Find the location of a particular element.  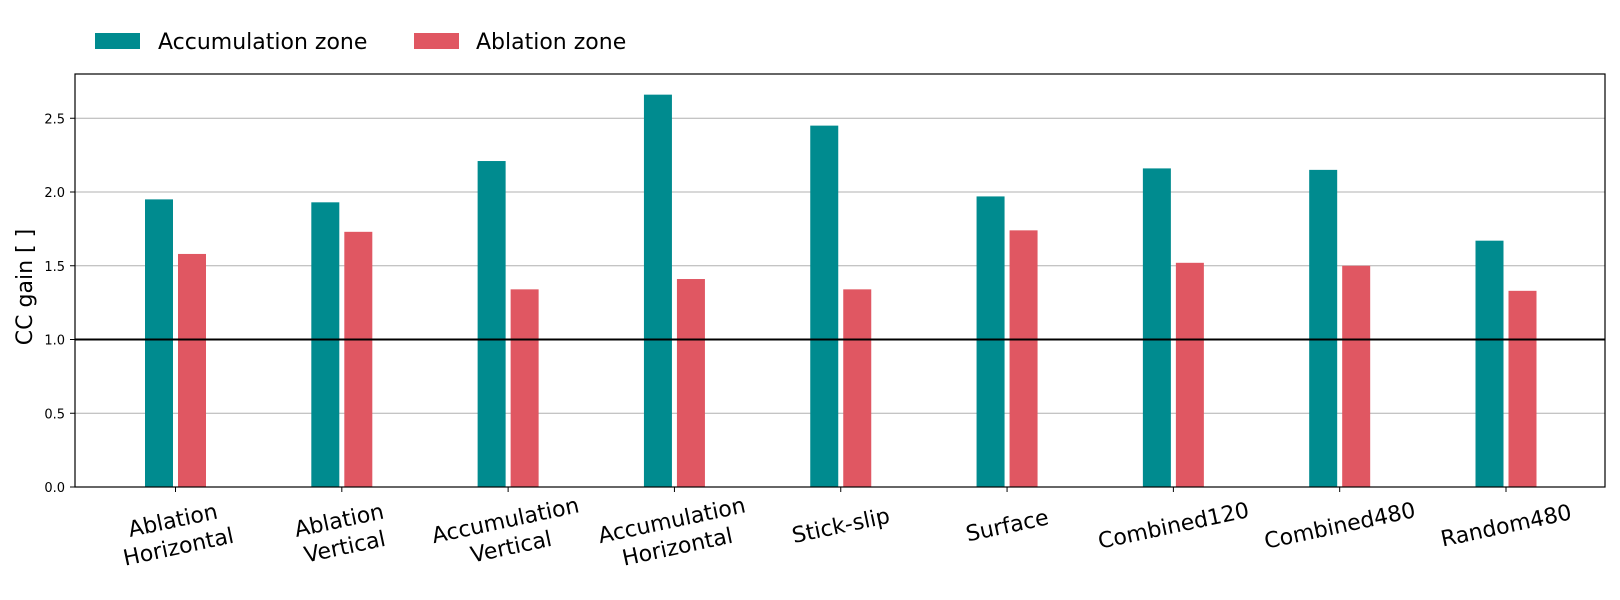

legend-swatch-ablation-zone is located at coordinates (436, 41).